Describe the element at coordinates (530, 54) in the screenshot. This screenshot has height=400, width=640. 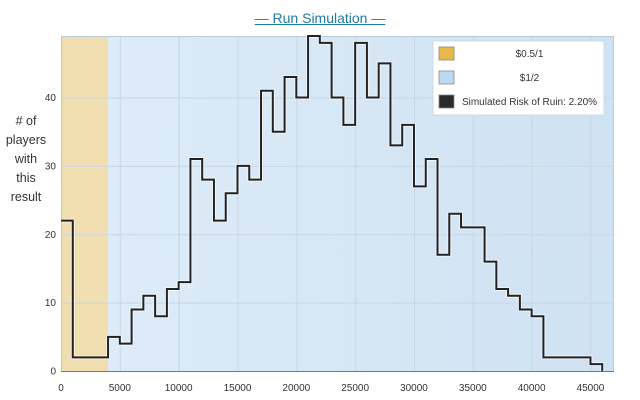
I see `legend-label: $0.5/1` at that location.